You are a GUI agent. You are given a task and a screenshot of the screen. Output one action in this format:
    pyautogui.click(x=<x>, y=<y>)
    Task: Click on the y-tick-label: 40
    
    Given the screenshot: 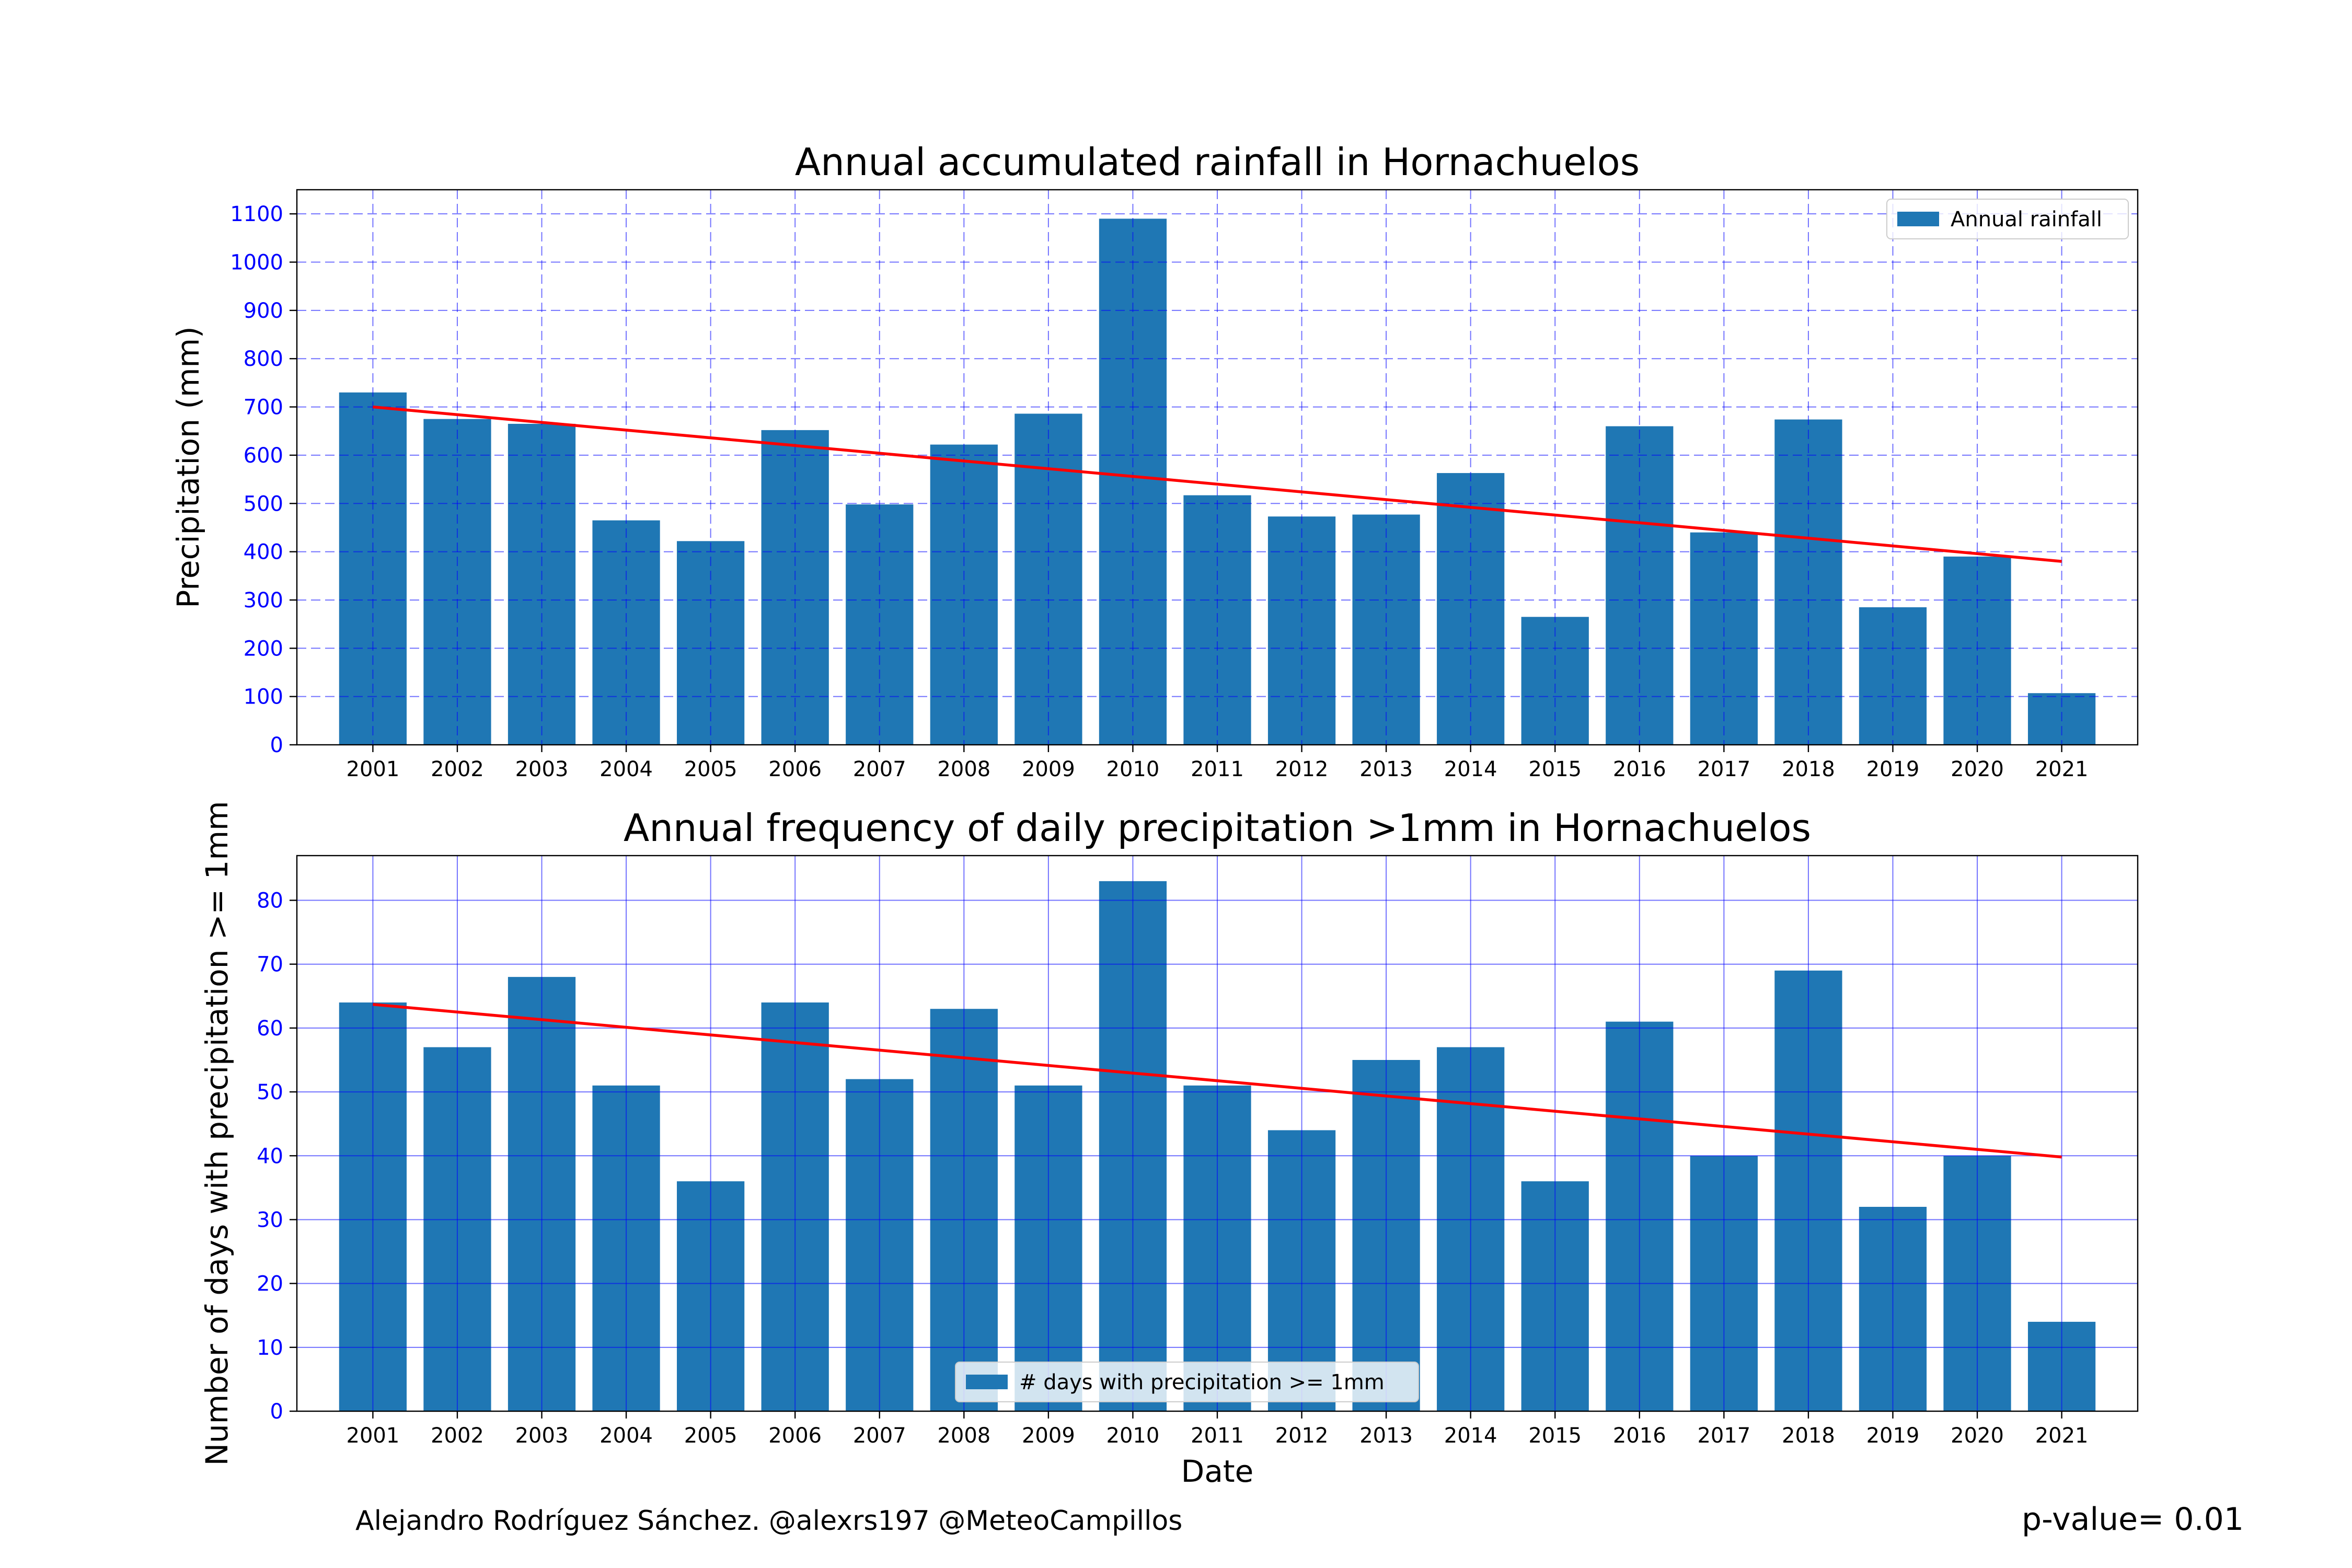 What is the action you would take?
    pyautogui.click(x=270, y=1156)
    